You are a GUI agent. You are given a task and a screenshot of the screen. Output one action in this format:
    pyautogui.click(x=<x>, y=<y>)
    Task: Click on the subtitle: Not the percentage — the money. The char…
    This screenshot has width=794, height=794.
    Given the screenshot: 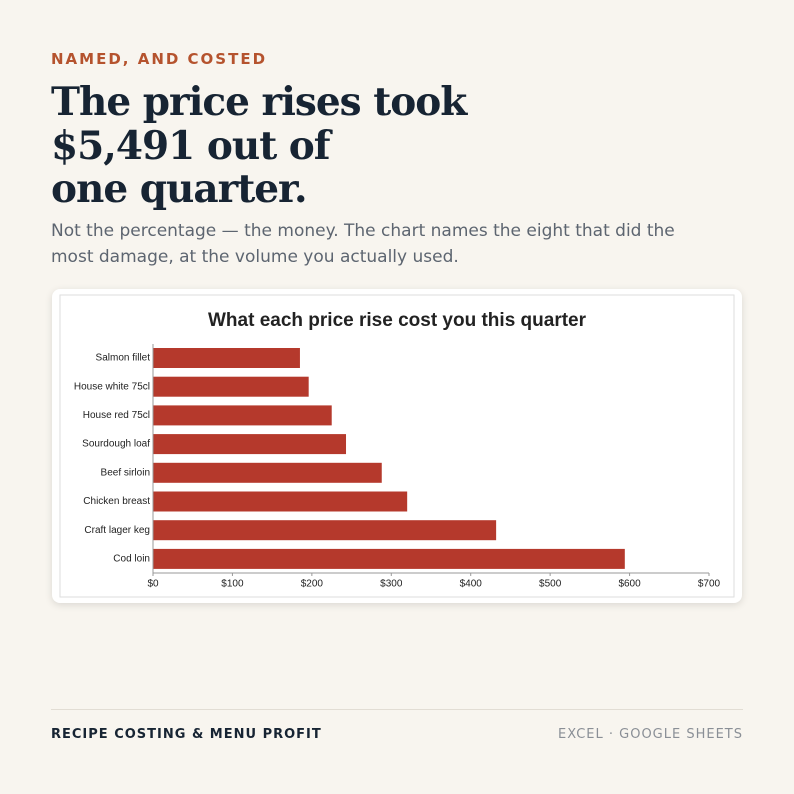 What is the action you would take?
    pyautogui.click(x=363, y=231)
    